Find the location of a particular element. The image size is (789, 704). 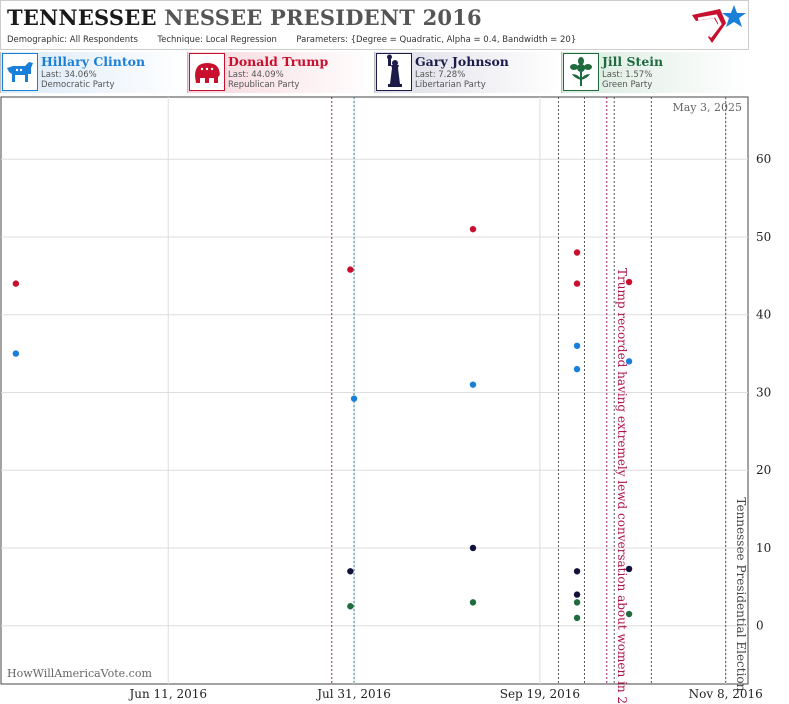

star-flag-logo-icon is located at coordinates (719, 24).